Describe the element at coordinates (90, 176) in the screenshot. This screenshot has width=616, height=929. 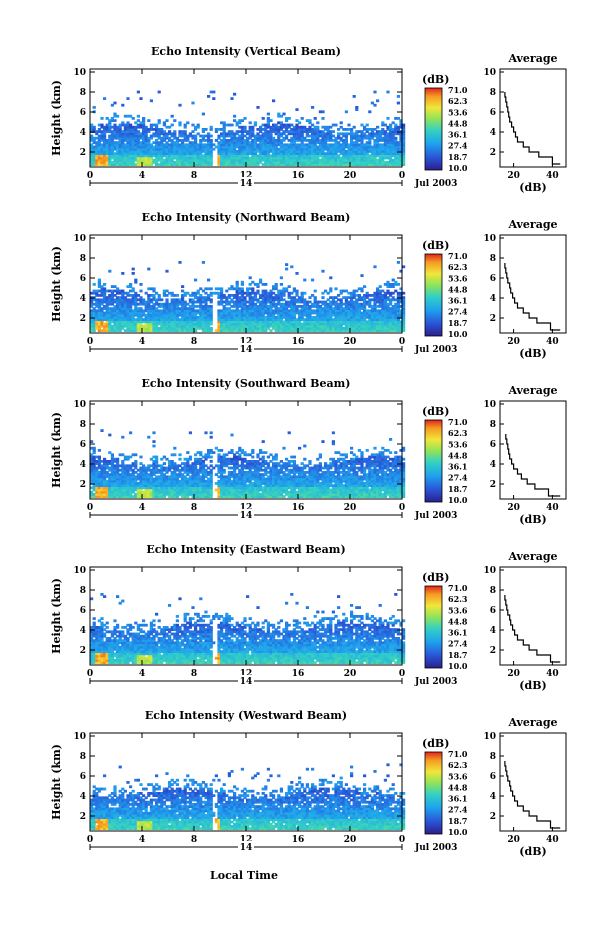
I see `x-tick-label: 0` at that location.